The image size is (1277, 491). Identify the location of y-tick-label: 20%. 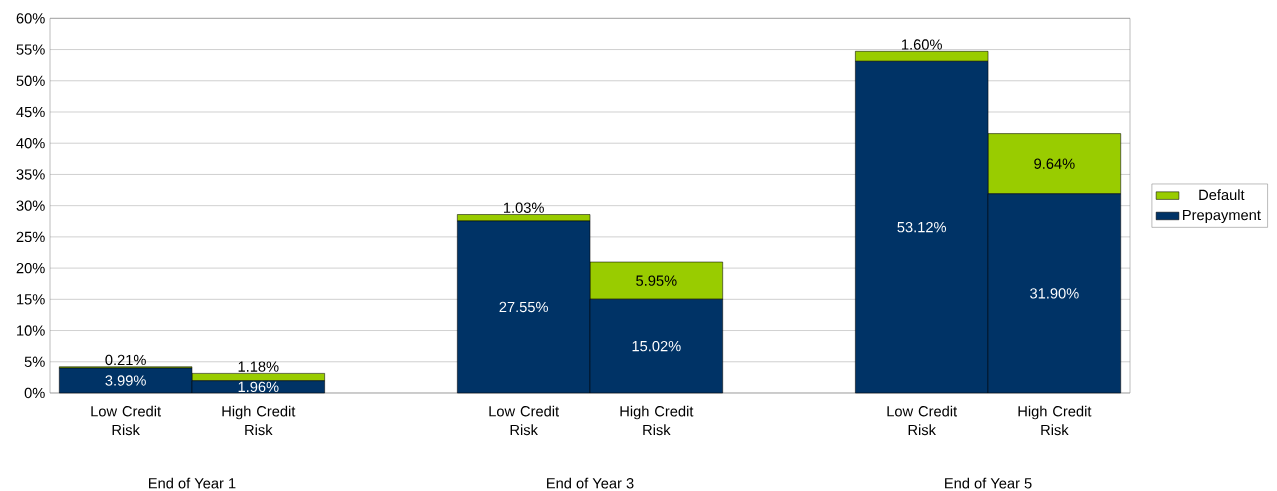
(30, 268).